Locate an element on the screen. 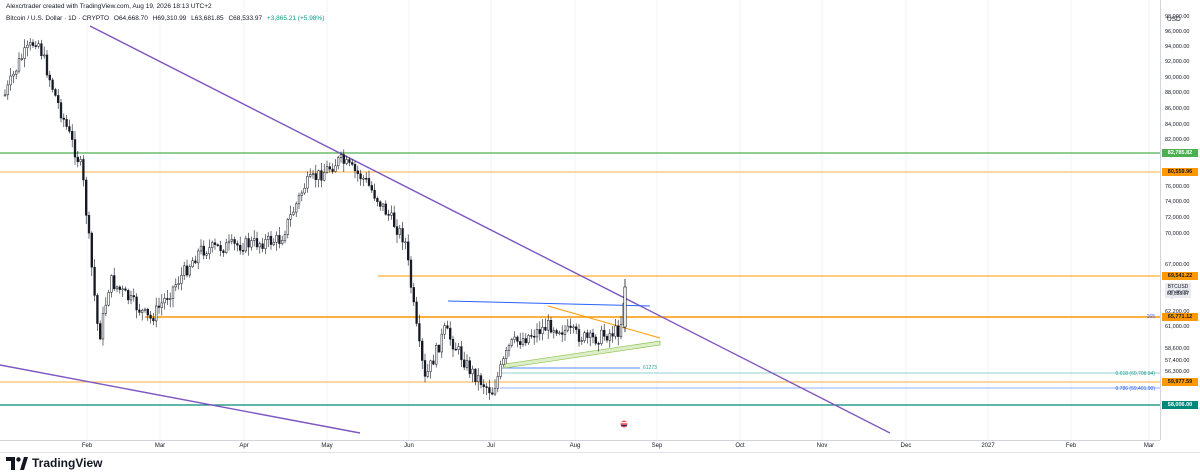 This screenshot has height=474, width=1200. price-tick: 76,000.00 is located at coordinates (1177, 187).